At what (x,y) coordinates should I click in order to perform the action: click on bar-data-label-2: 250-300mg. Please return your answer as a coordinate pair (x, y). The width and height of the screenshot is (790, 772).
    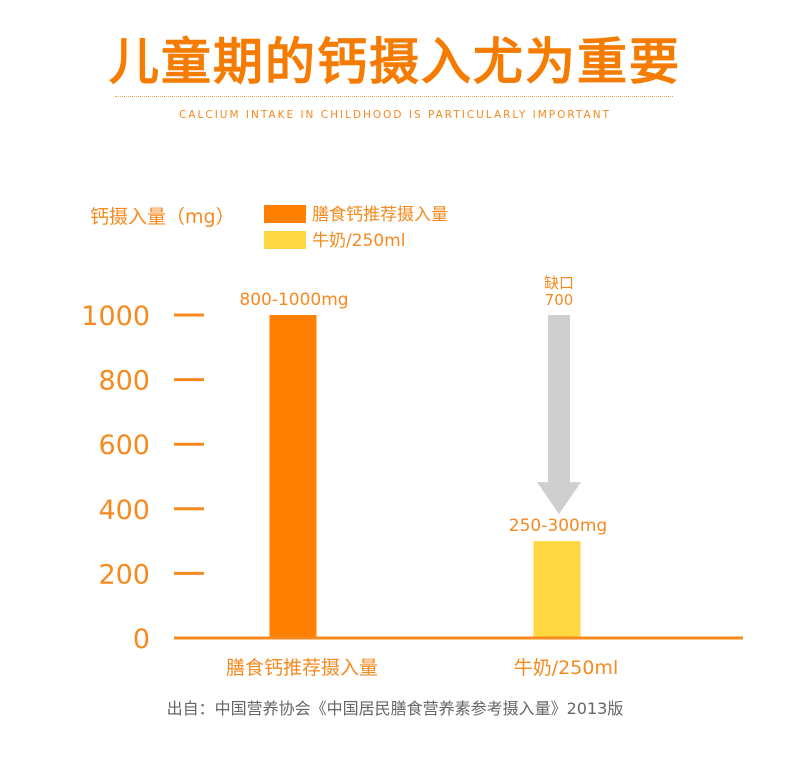
    Looking at the image, I should click on (558, 526).